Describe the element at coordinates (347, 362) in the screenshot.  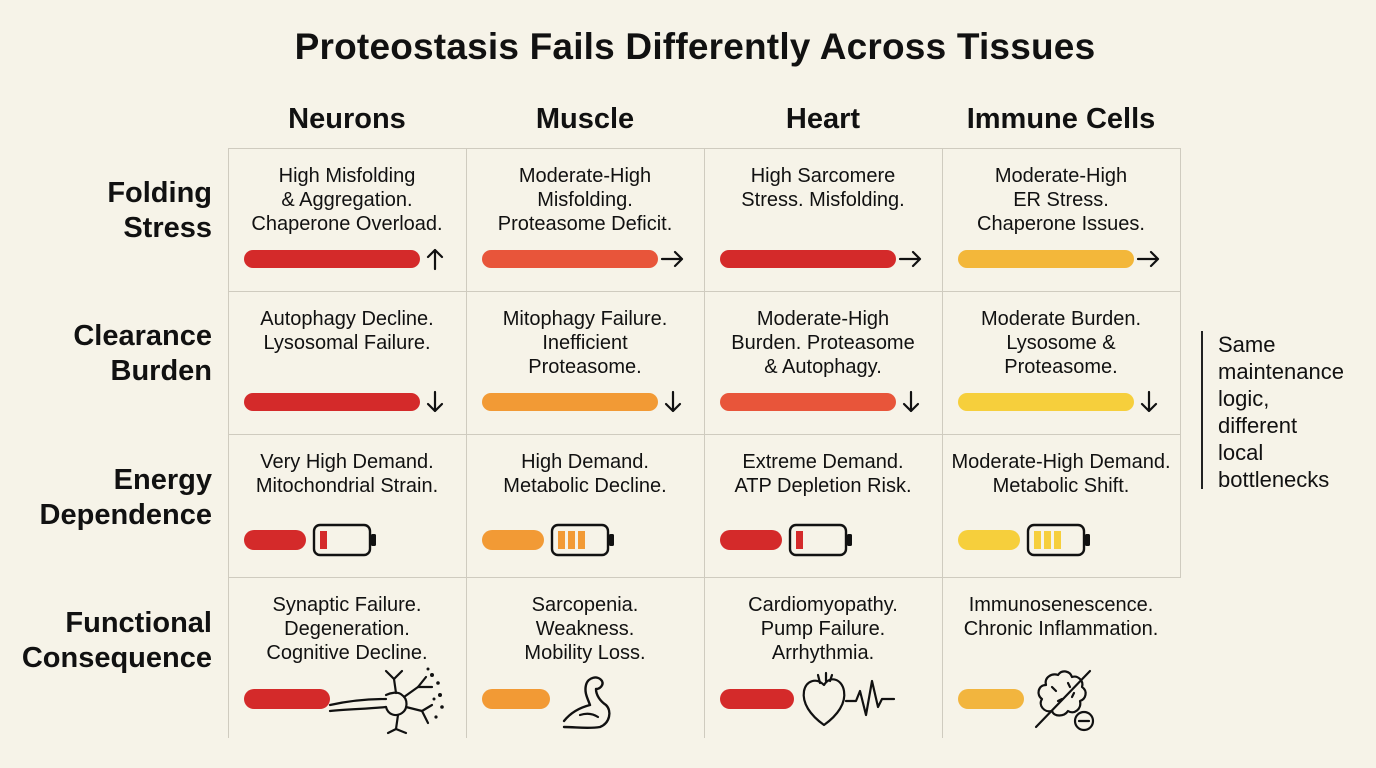
I see `cell-clearance-neurons: Autophagy Decline. Lysosomal Failure.` at that location.